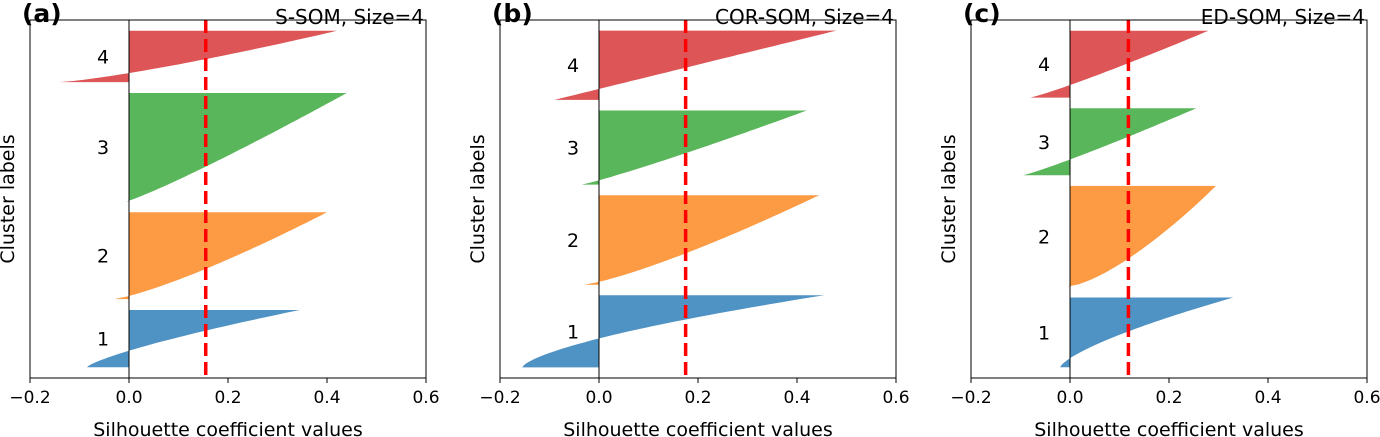 Image resolution: width=1380 pixels, height=437 pixels. I want to click on panel-title: COR-SOM, Size=4, so click(804, 17).